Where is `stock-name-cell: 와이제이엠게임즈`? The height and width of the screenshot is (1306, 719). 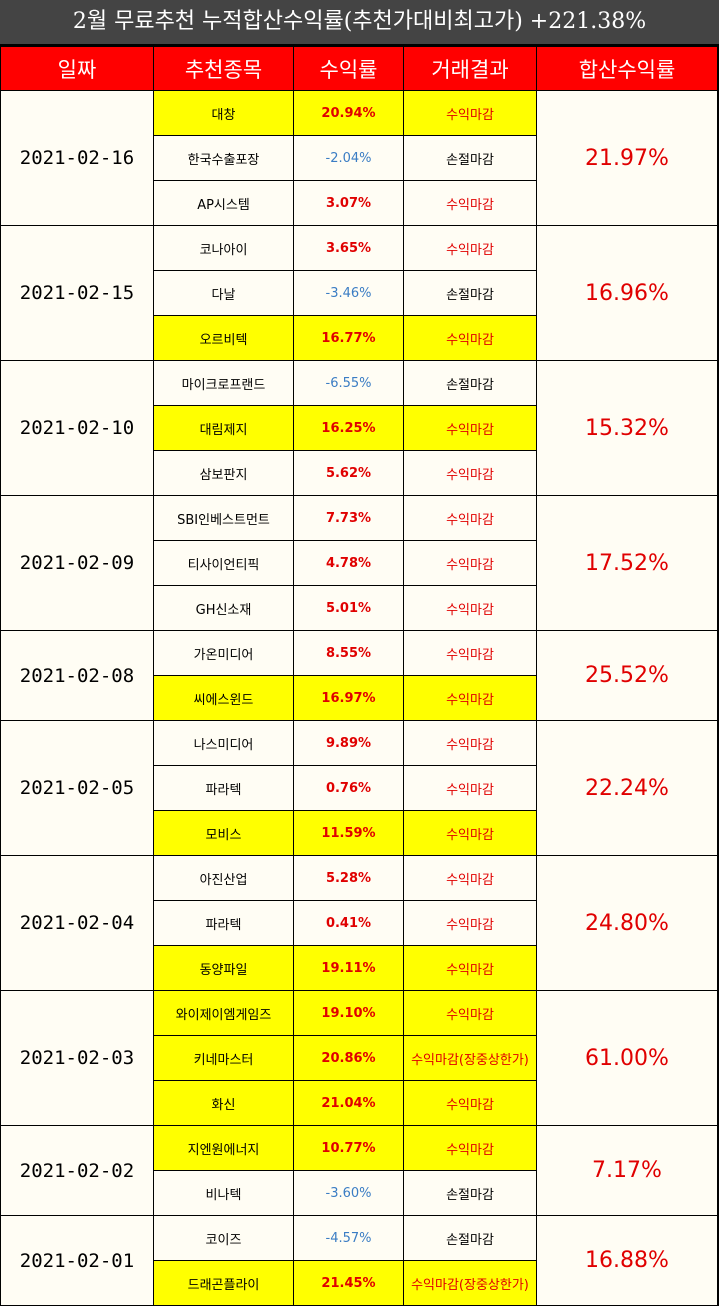
stock-name-cell: 와이제이엠게임즈 is located at coordinates (223, 1013).